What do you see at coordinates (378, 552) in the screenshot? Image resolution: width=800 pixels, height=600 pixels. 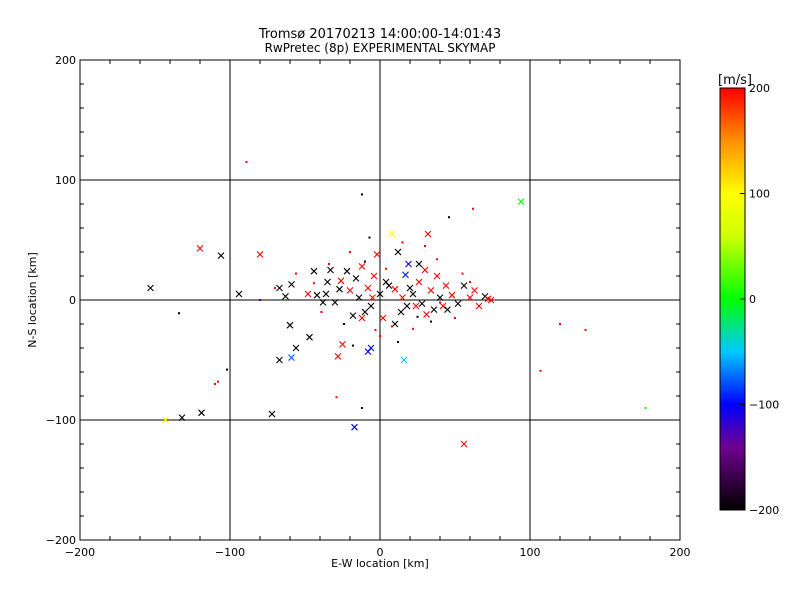 I see `x-tick-labels: −200 −100 0 100 200` at bounding box center [378, 552].